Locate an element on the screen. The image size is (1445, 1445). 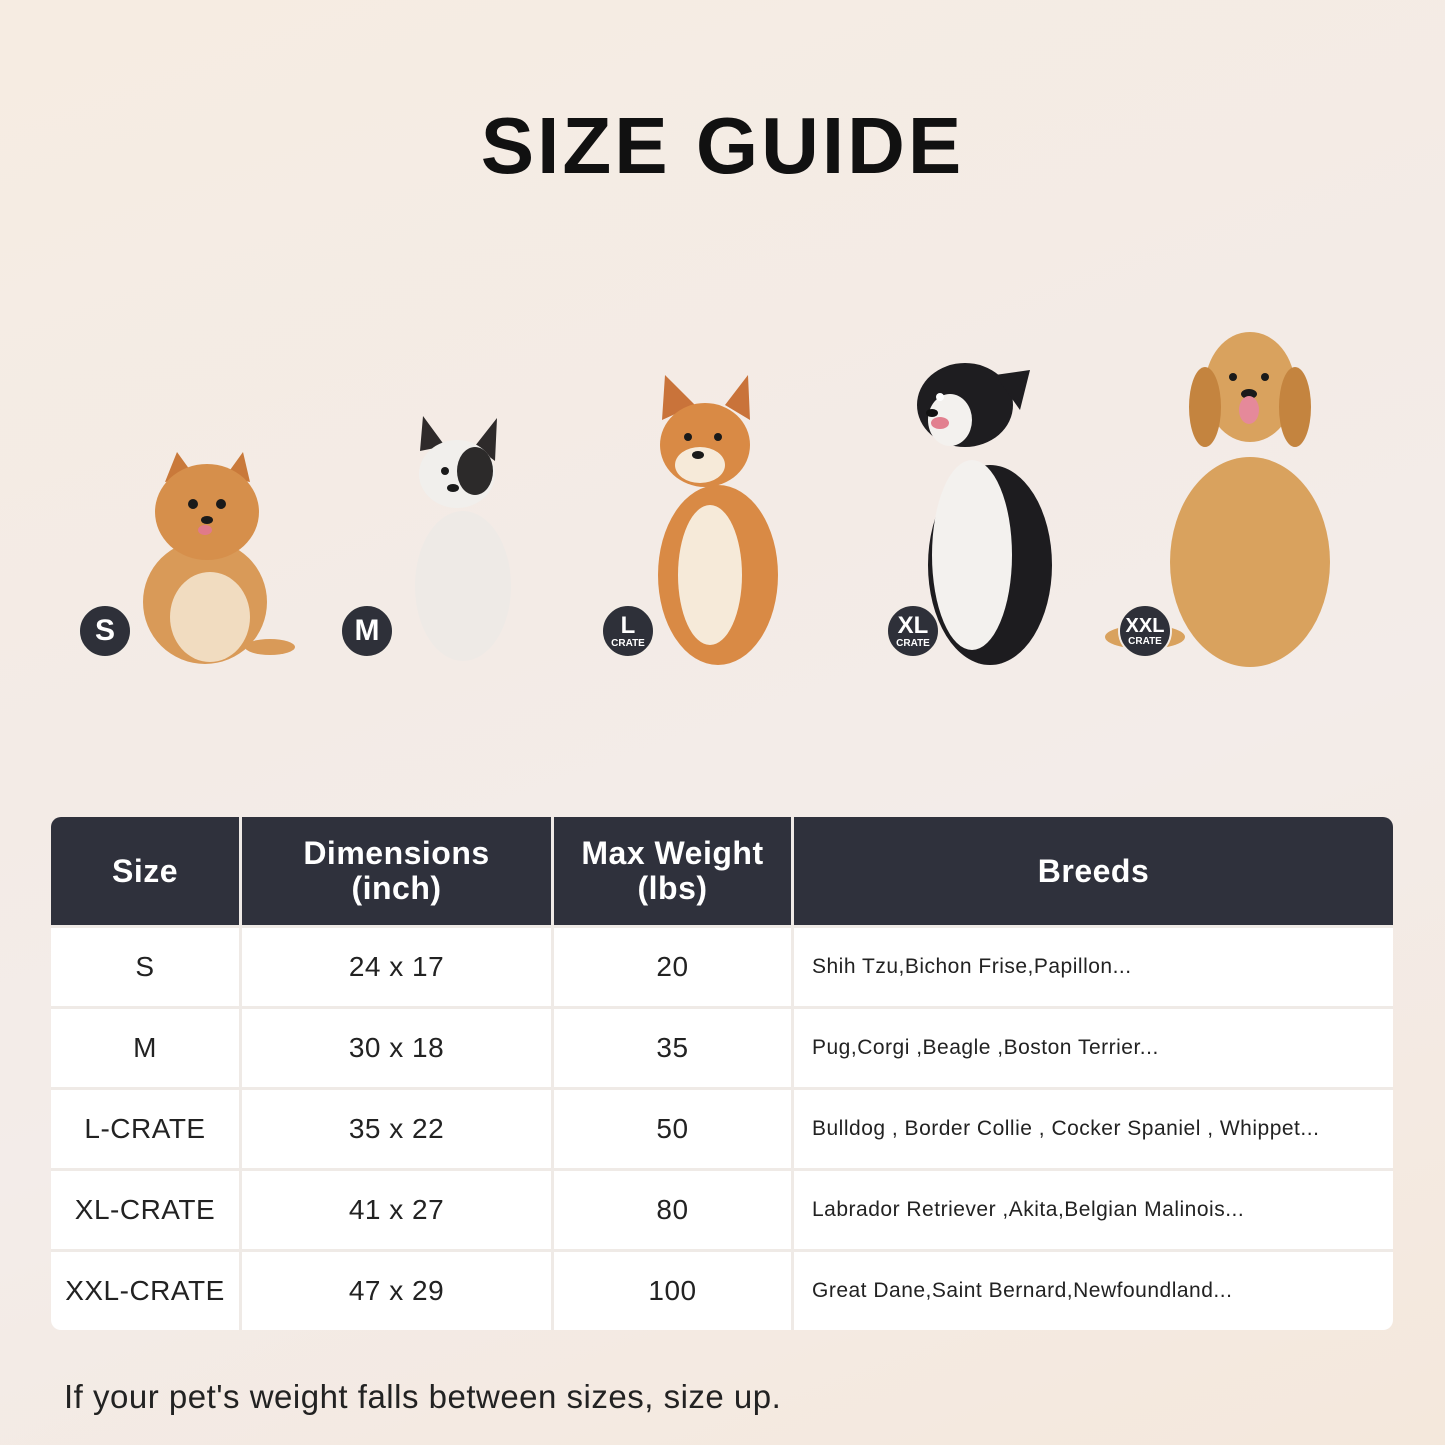
cell-dimensions: 35 x 22 is located at coordinates (396, 1129).